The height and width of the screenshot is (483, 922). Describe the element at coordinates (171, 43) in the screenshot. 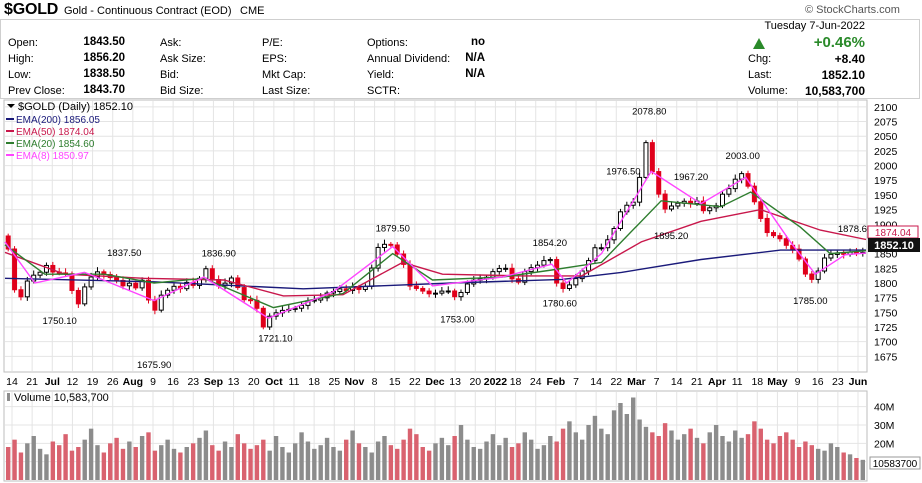

I see `ask-label: Ask:` at that location.